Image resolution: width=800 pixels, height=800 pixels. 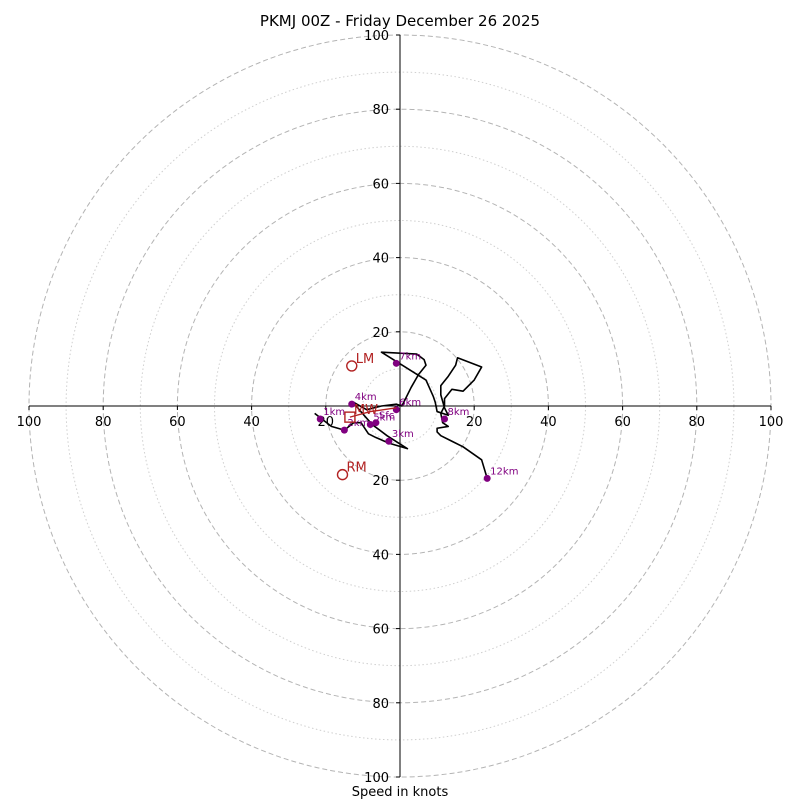 I want to click on height-label: 2km, so click(x=358, y=423).